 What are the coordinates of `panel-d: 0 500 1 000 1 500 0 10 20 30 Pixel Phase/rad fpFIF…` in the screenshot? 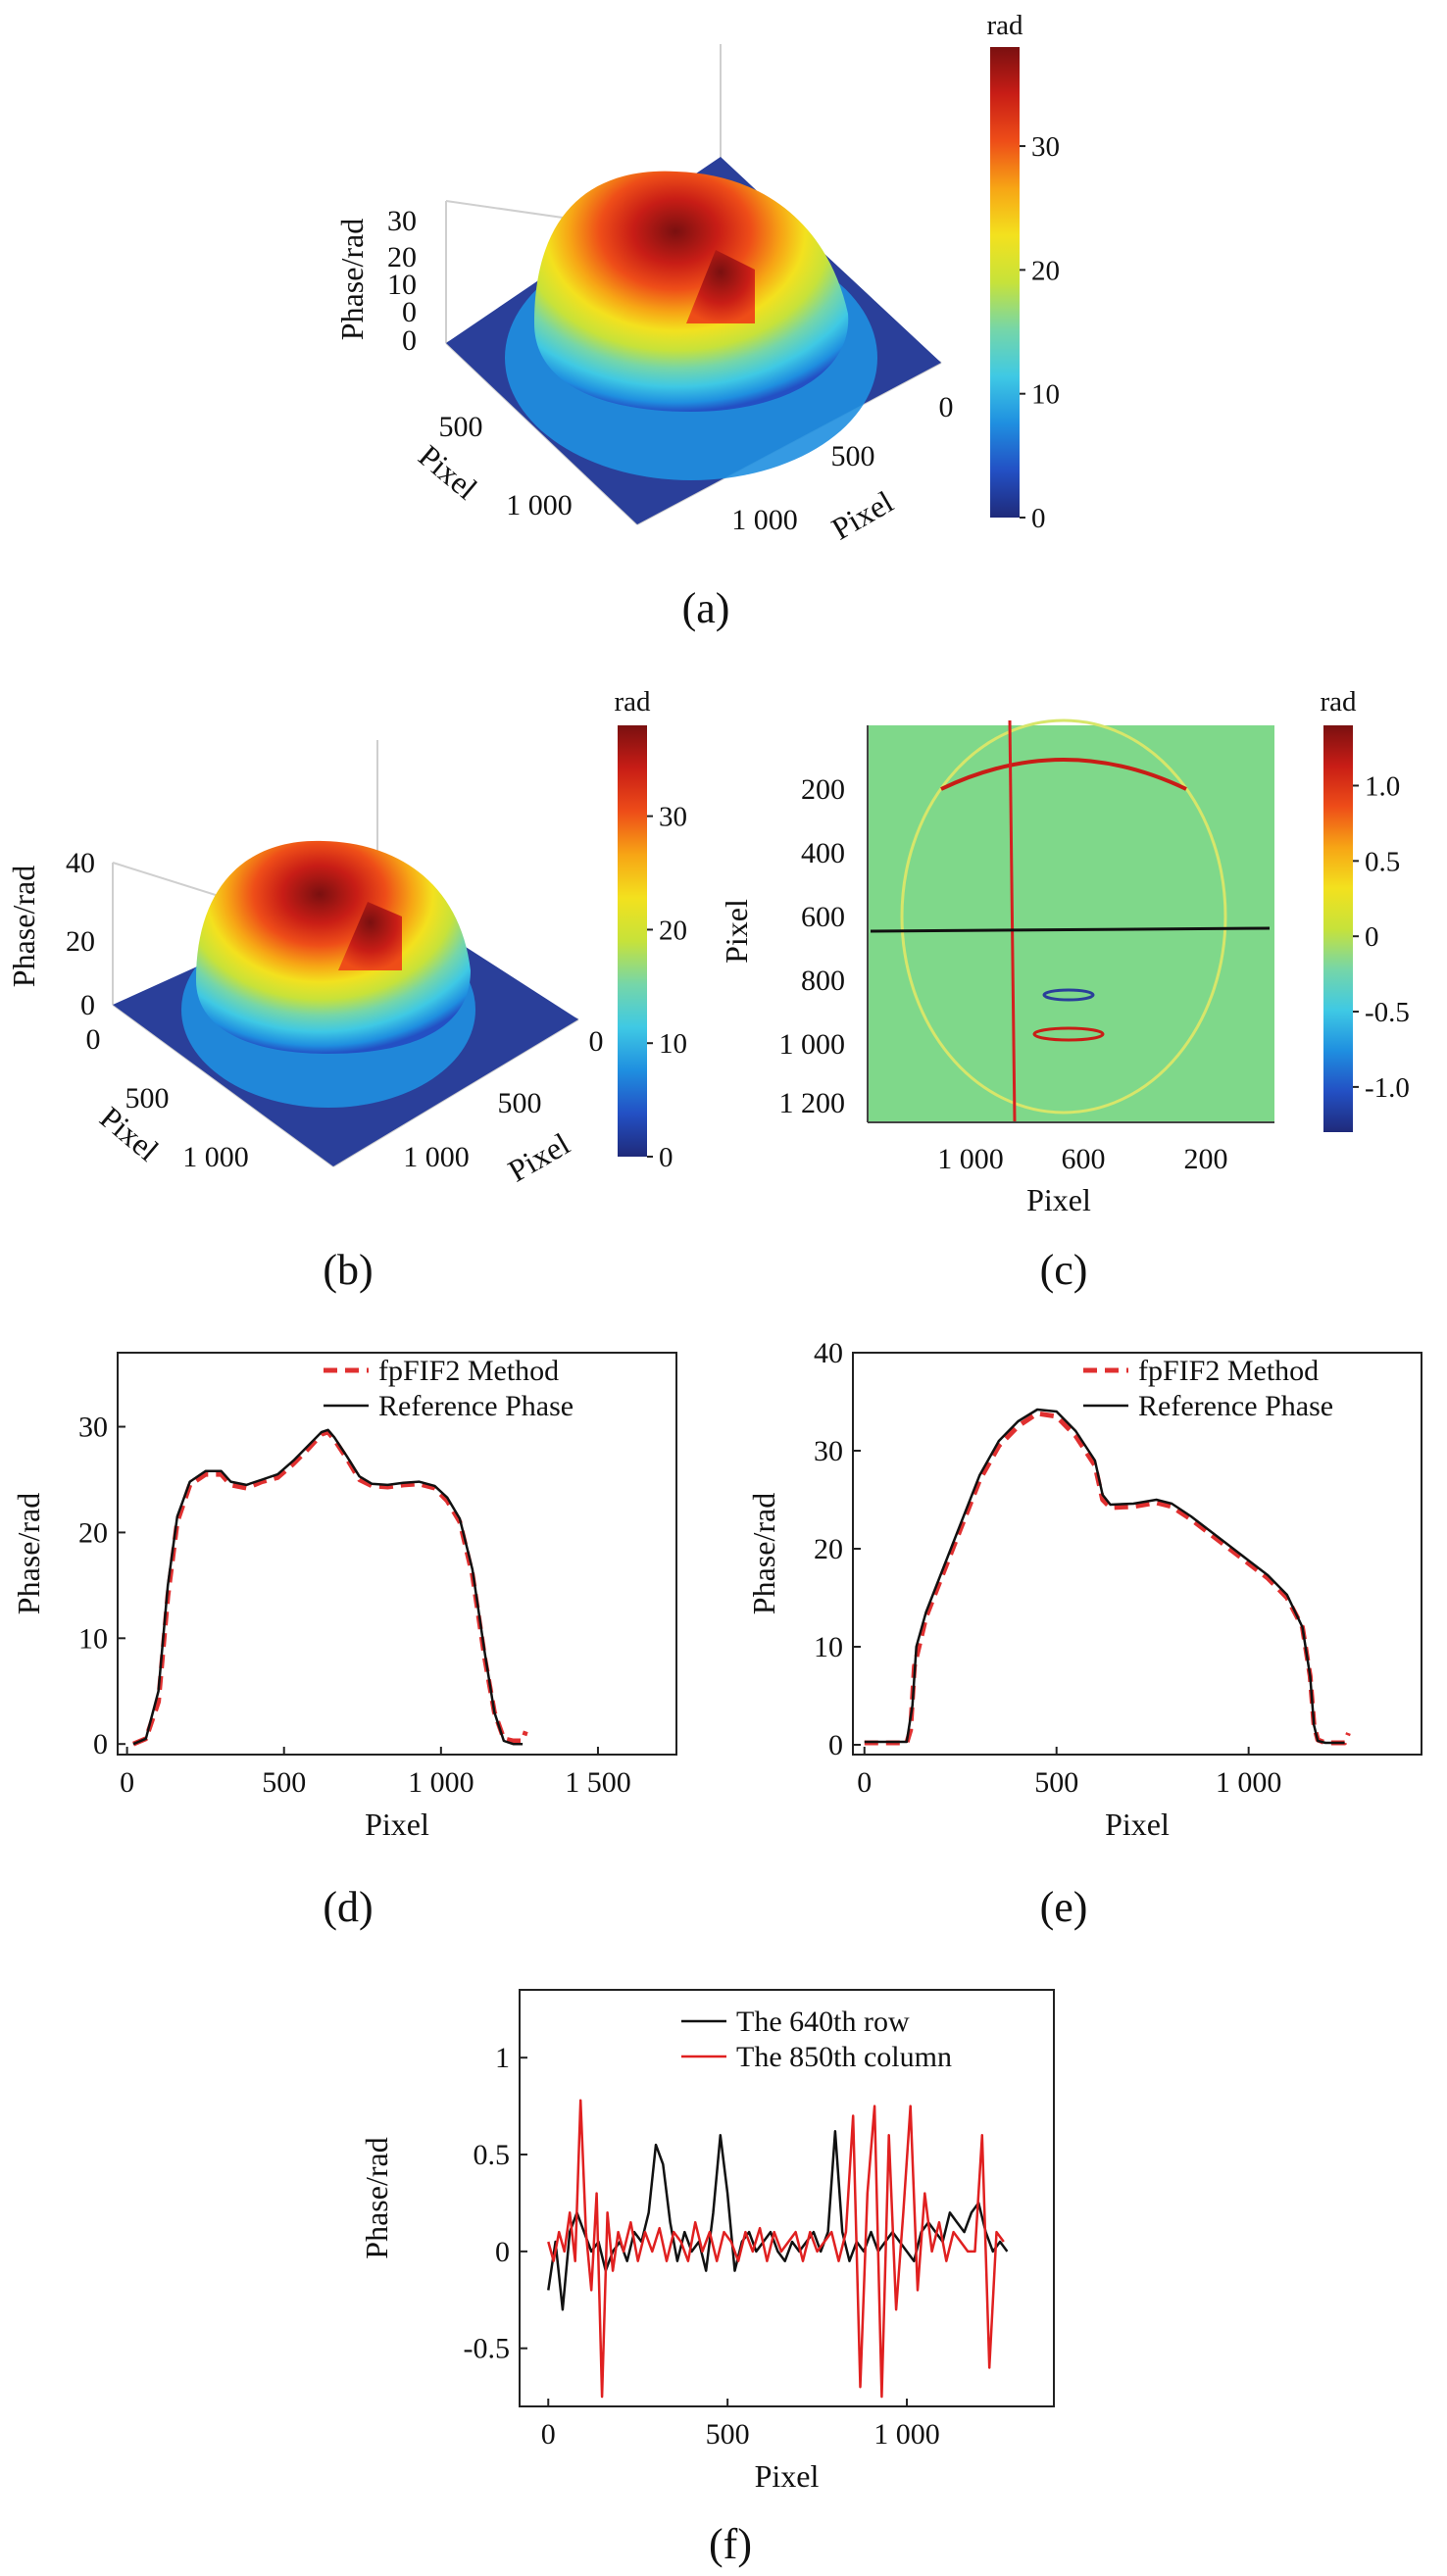 It's located at (344, 1597).